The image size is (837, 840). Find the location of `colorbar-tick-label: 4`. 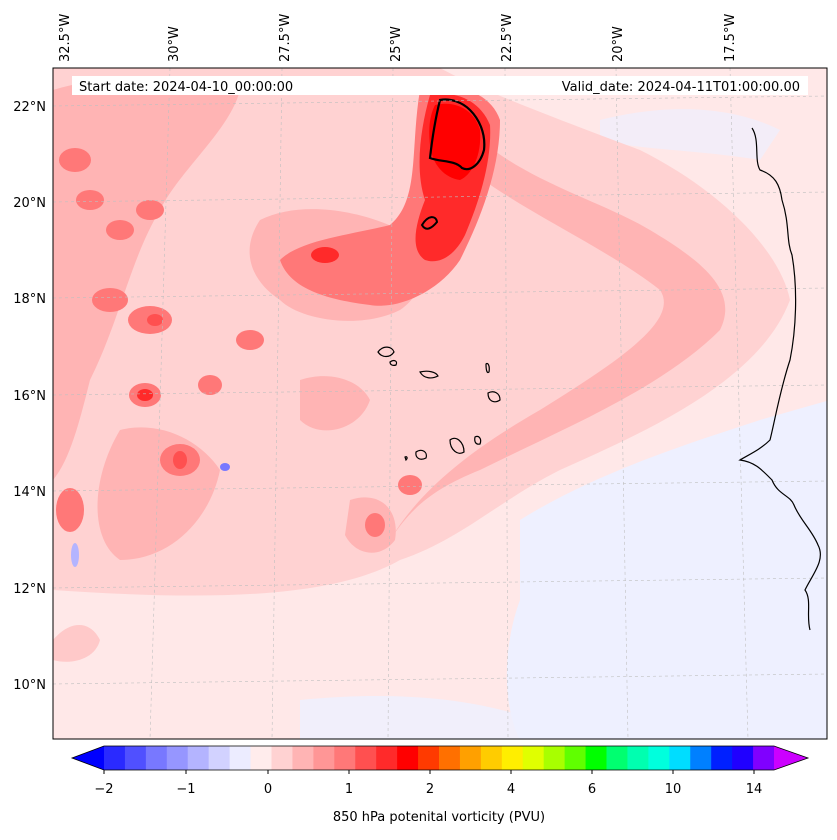

colorbar-tick-label: 4 is located at coordinates (511, 789).